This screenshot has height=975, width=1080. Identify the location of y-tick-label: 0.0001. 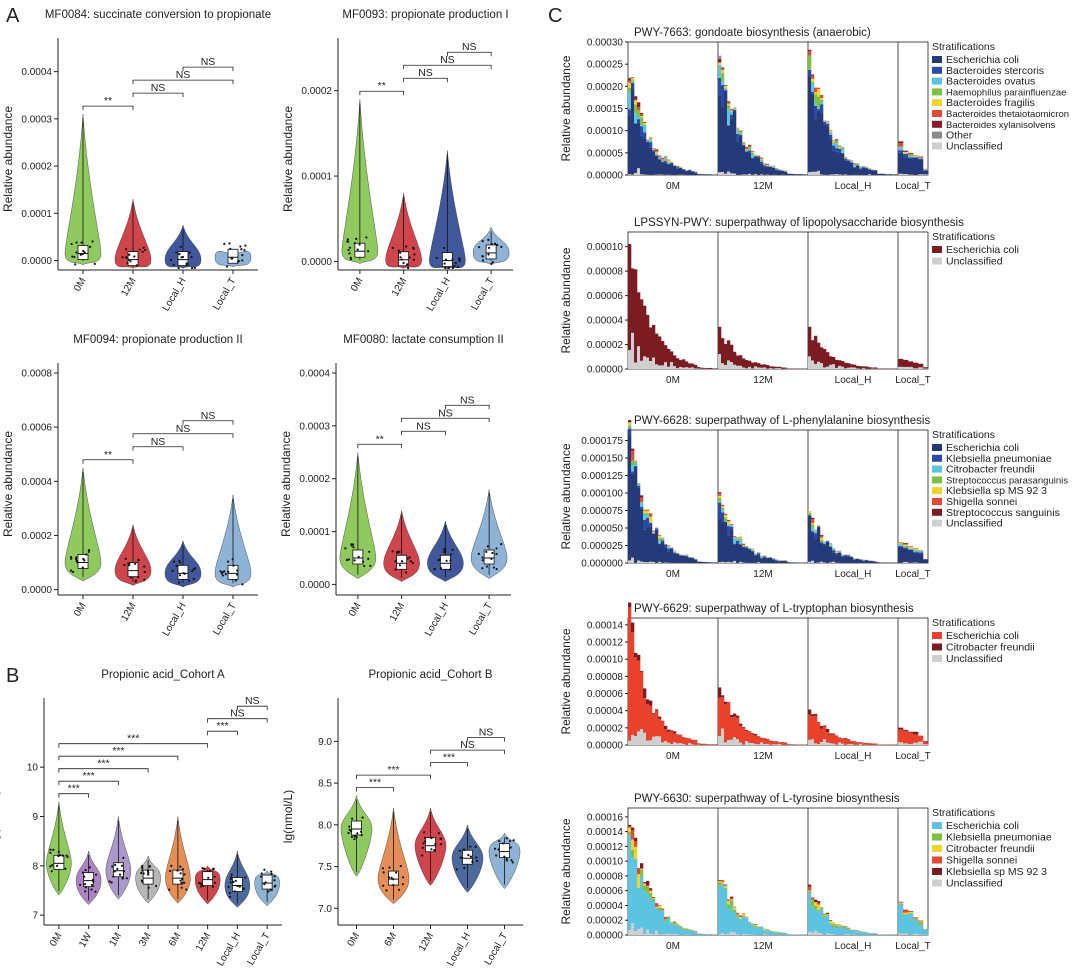
(314, 532).